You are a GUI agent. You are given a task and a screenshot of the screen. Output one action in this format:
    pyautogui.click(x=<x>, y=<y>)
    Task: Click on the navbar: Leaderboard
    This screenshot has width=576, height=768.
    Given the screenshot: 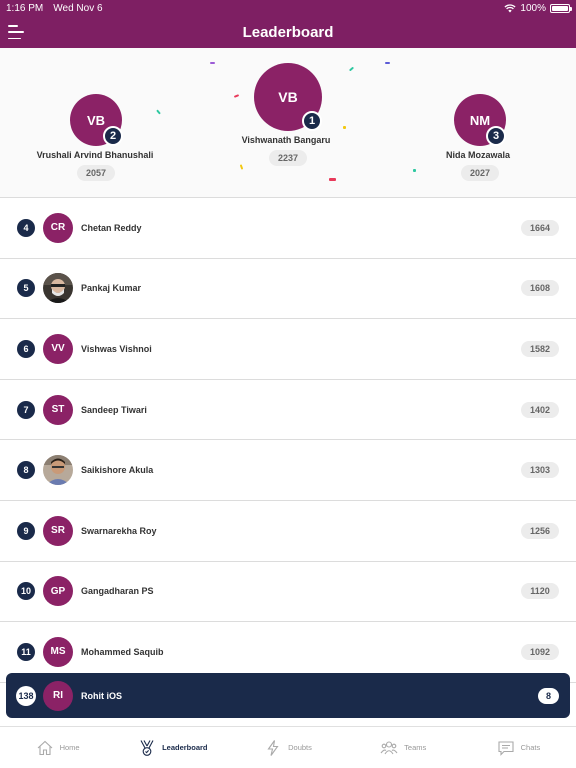 What is the action you would take?
    pyautogui.click(x=288, y=32)
    